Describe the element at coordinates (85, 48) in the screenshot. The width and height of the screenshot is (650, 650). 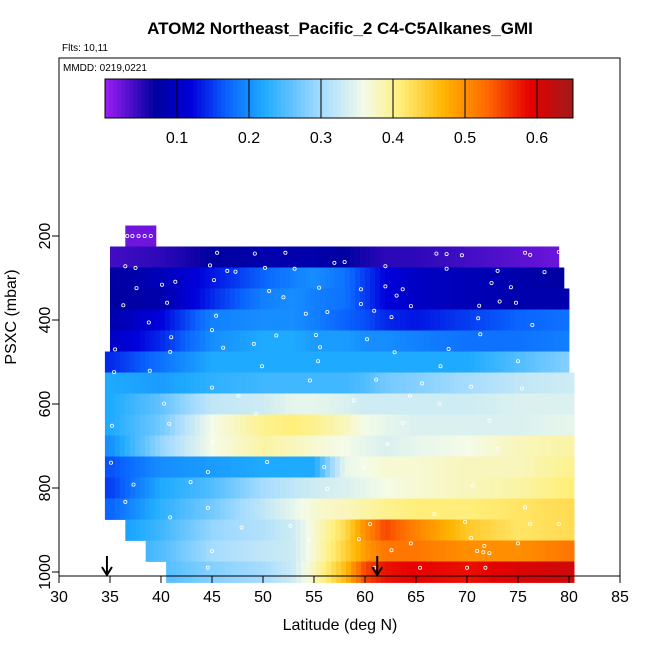
I see `flights-label: Flts: 10,11` at that location.